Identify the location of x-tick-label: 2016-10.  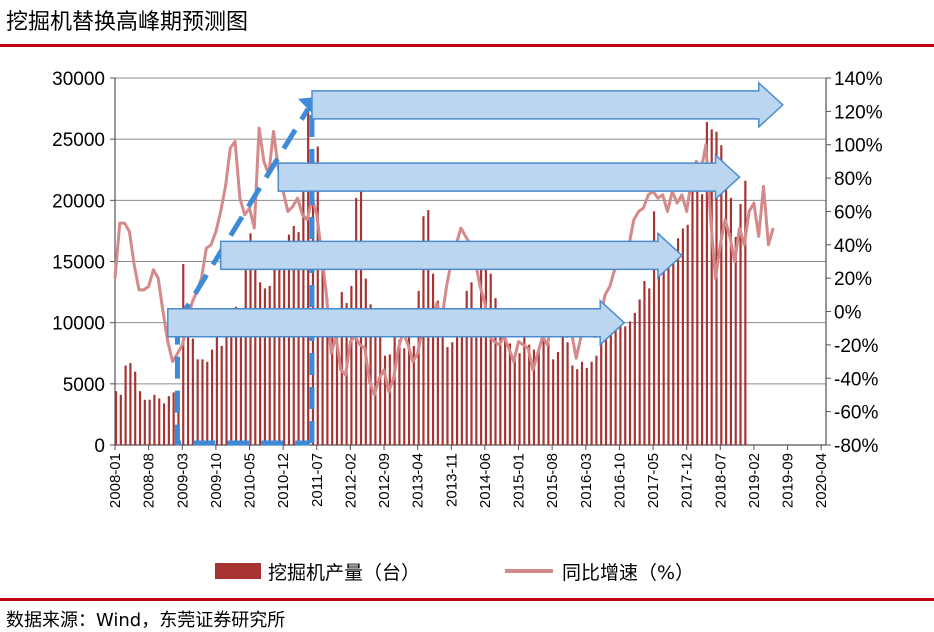
(619, 480).